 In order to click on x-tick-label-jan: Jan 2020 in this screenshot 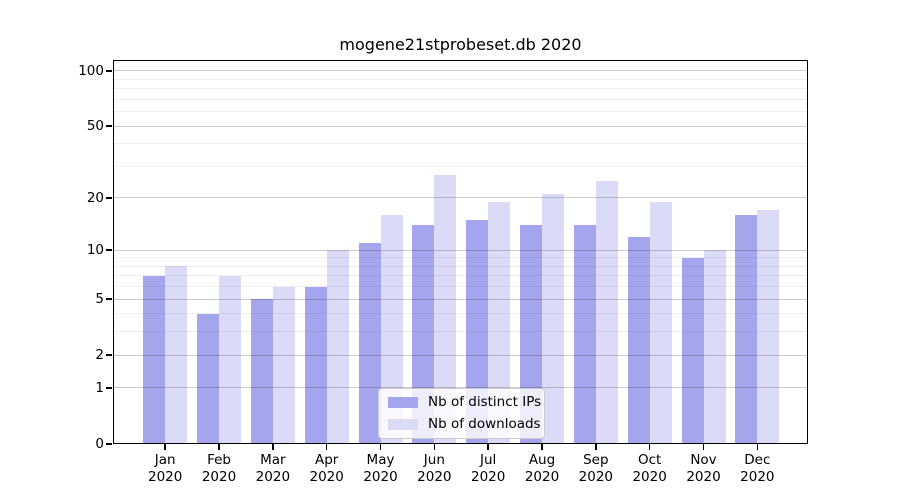, I will do `click(165, 468)`.